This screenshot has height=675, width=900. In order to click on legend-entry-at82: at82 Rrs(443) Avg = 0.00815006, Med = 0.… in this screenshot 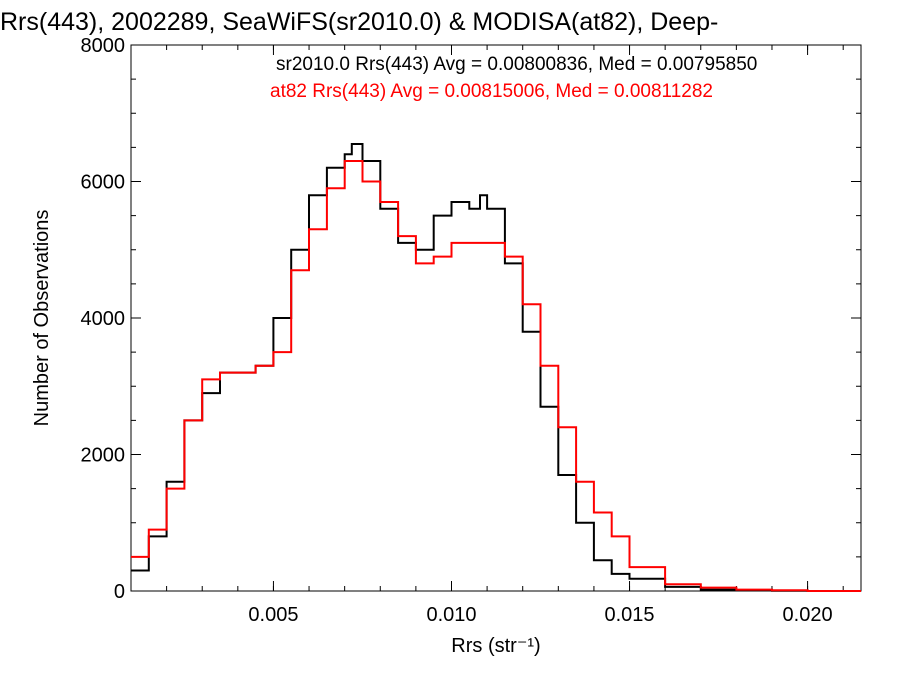, I will do `click(491, 91)`.